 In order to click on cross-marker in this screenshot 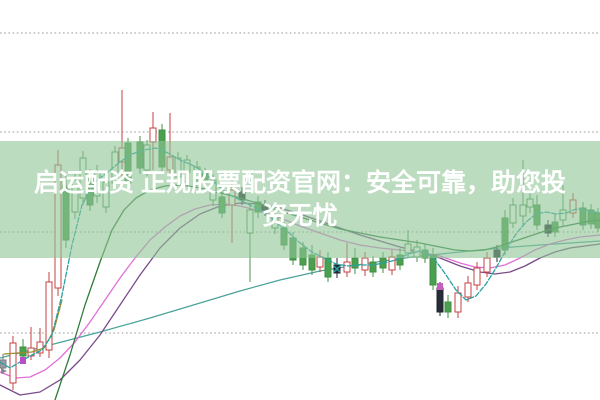, I will do `click(337, 269)`.